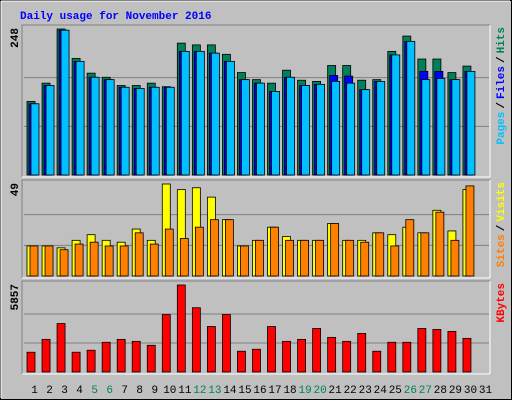 The image size is (512, 400). I want to click on legend: Sites / Visits, so click(502, 224).